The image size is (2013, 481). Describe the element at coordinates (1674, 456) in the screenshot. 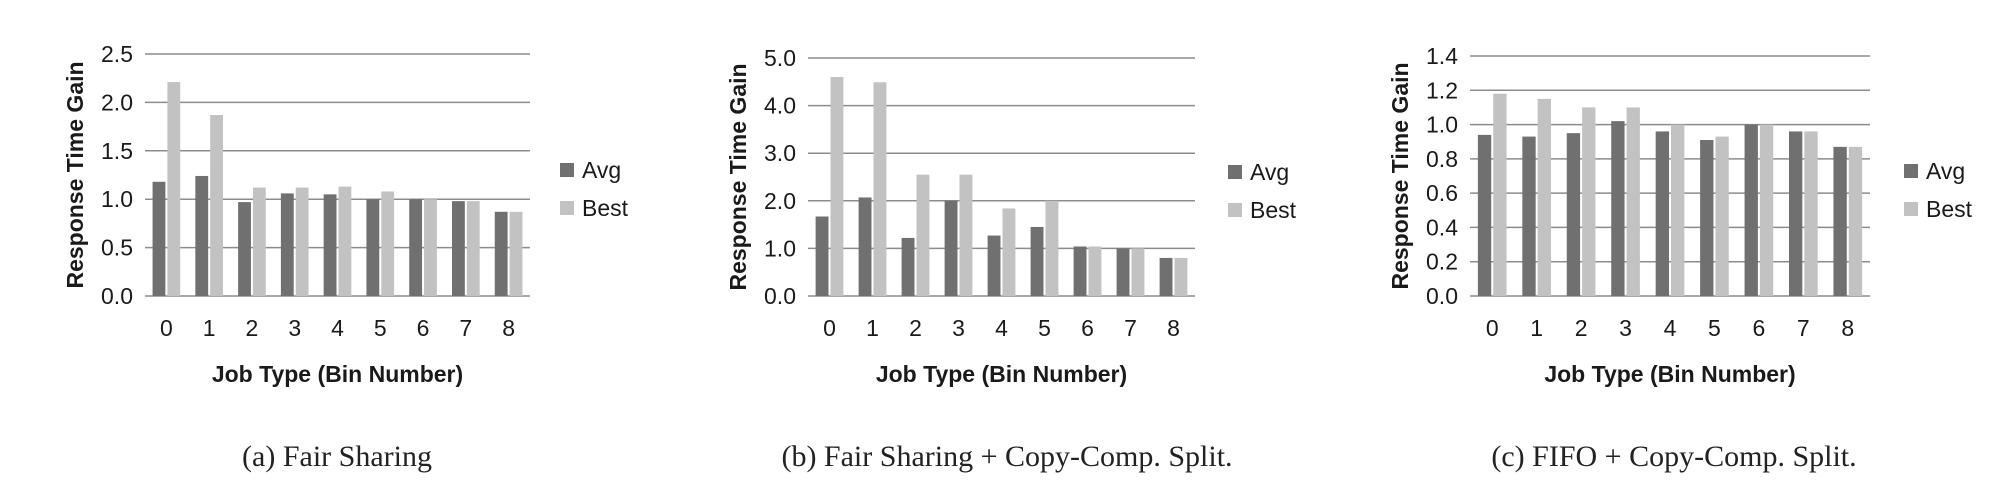

I see `caption-c: (c) FIFO + Copy-Comp. Split.` at that location.